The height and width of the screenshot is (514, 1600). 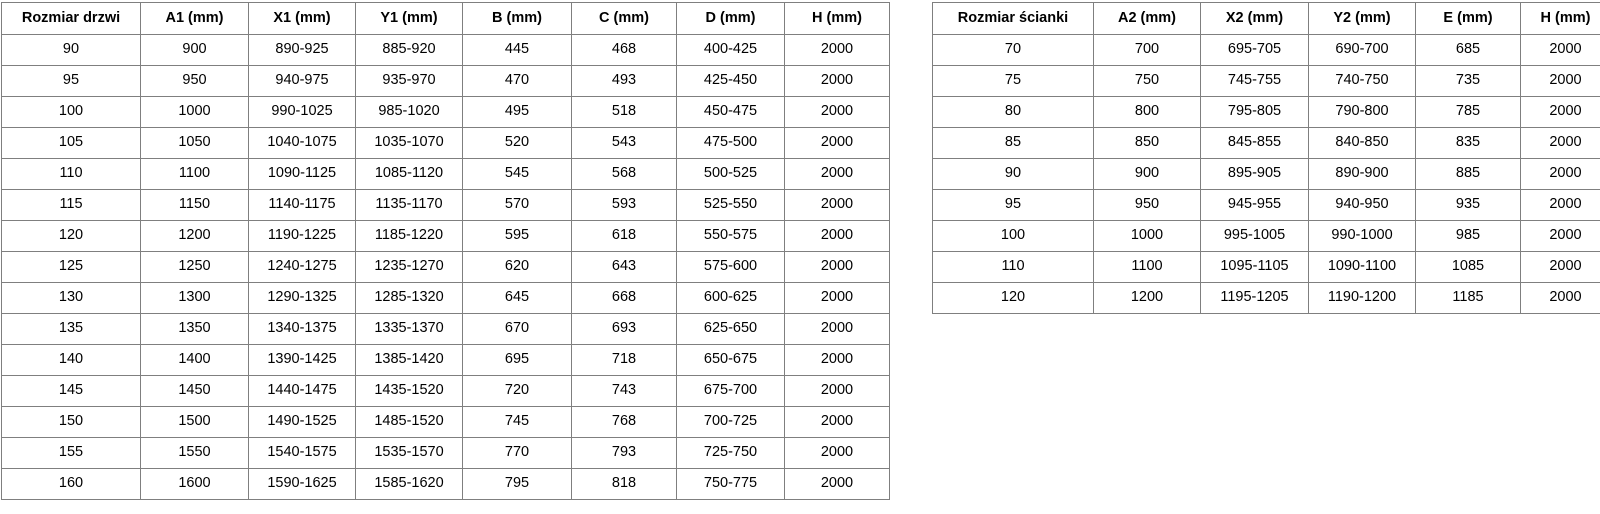 I want to click on table-cell: 620, so click(x=517, y=267).